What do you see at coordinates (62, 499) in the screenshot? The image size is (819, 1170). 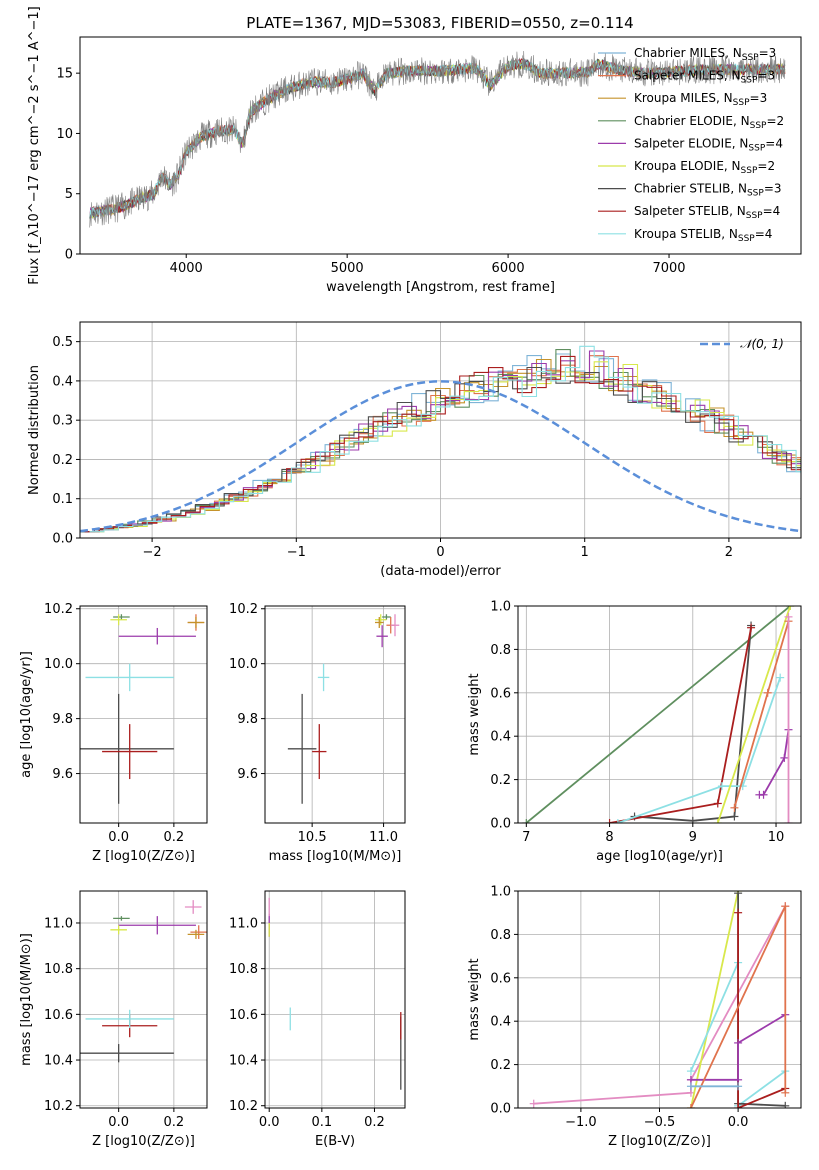 I see `y-tick-label: 0.1` at bounding box center [62, 499].